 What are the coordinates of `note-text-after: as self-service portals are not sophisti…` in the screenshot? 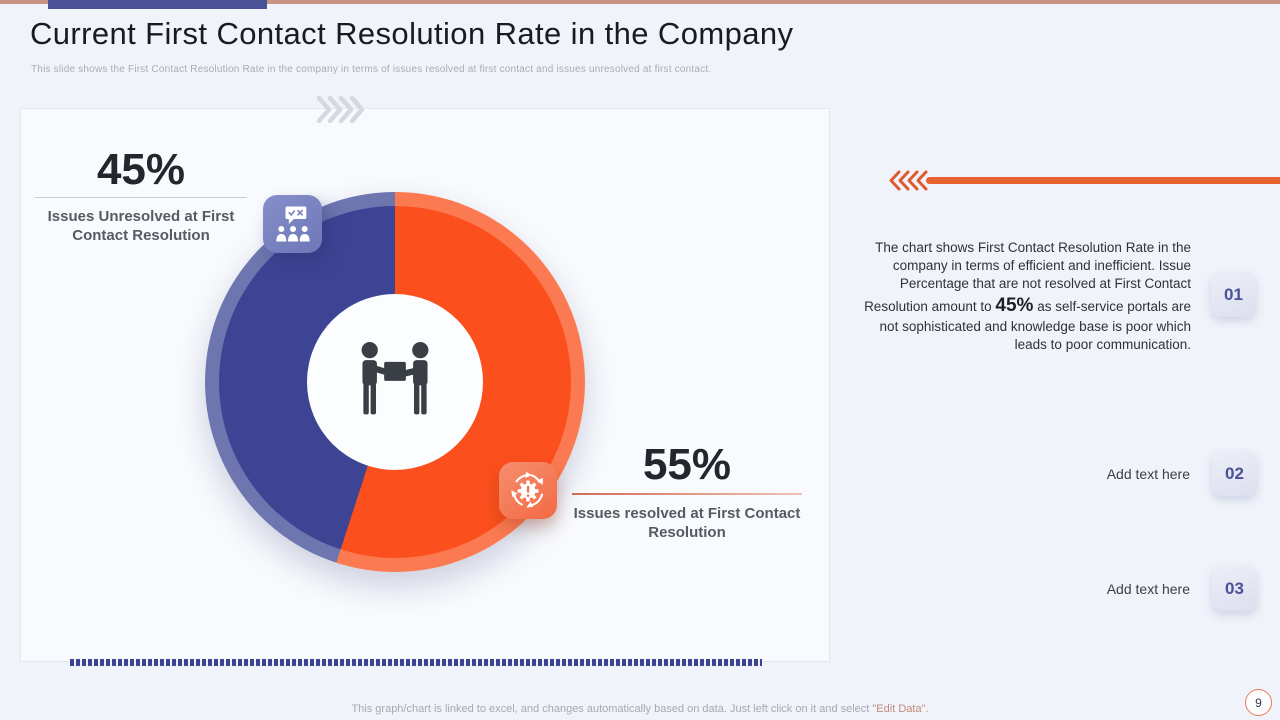 It's located at (1035, 325).